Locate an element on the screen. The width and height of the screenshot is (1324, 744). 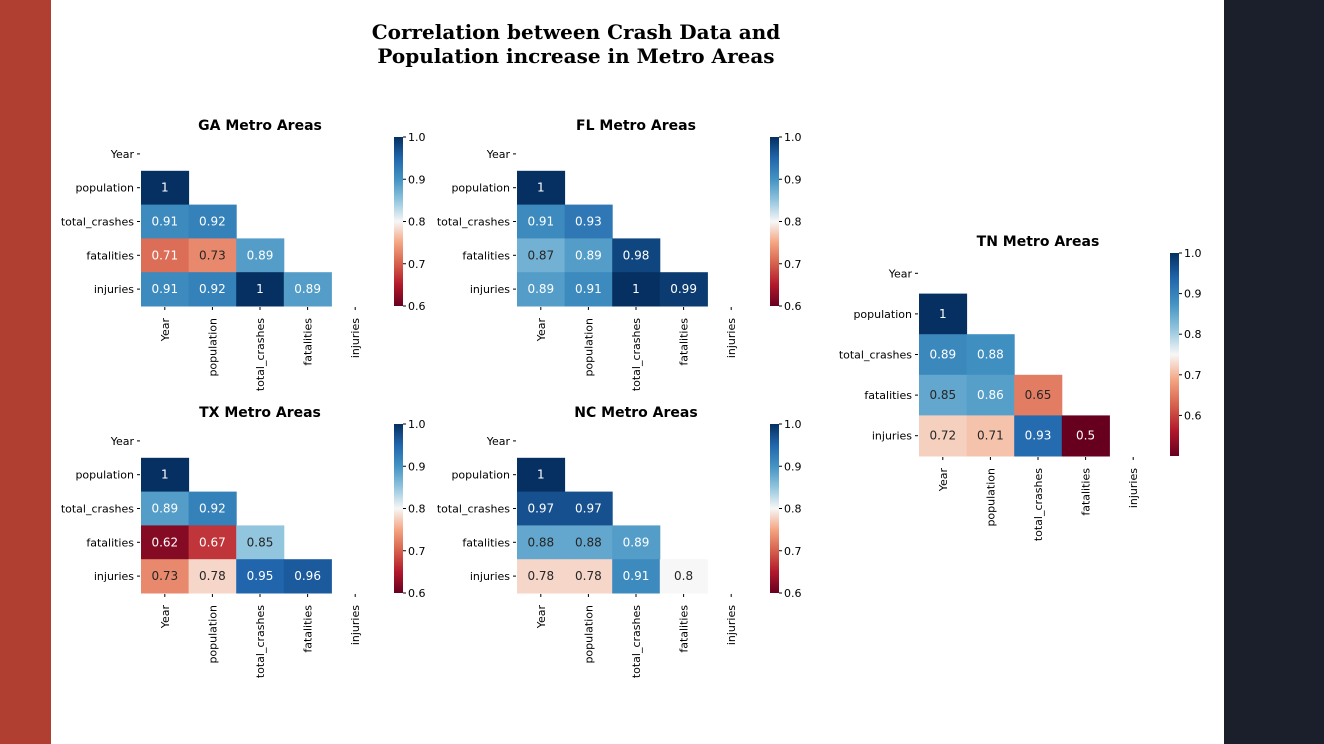
chart-title: TN Metro Areas is located at coordinates (1038, 242).